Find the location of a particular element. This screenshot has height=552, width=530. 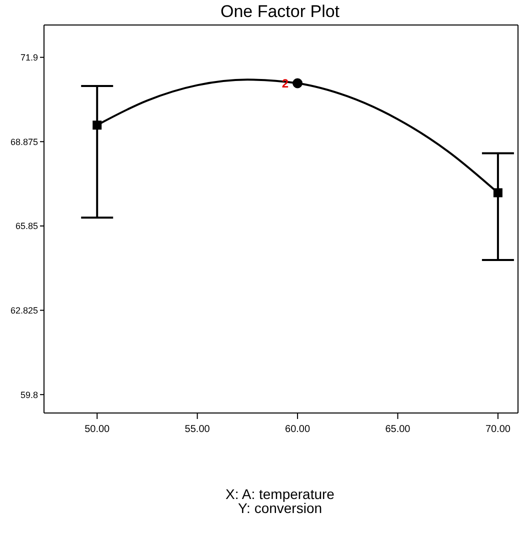

chart-title: One Factor Plot is located at coordinates (280, 12).